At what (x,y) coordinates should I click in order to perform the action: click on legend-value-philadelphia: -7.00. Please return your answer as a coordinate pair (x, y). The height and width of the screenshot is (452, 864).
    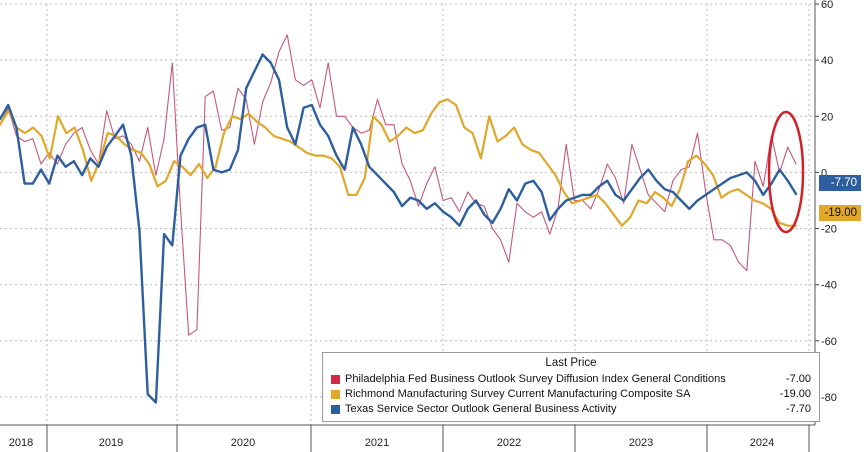
    Looking at the image, I should click on (798, 379).